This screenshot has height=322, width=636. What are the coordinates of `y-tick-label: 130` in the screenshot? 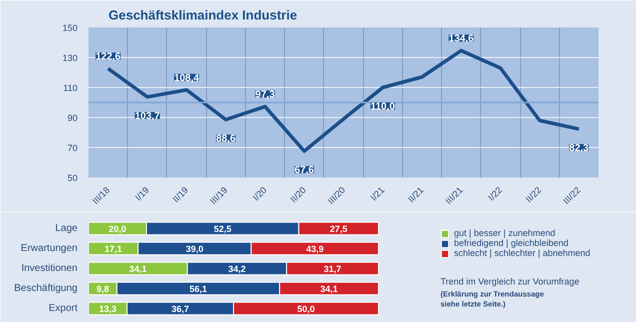 It's located at (70, 58).